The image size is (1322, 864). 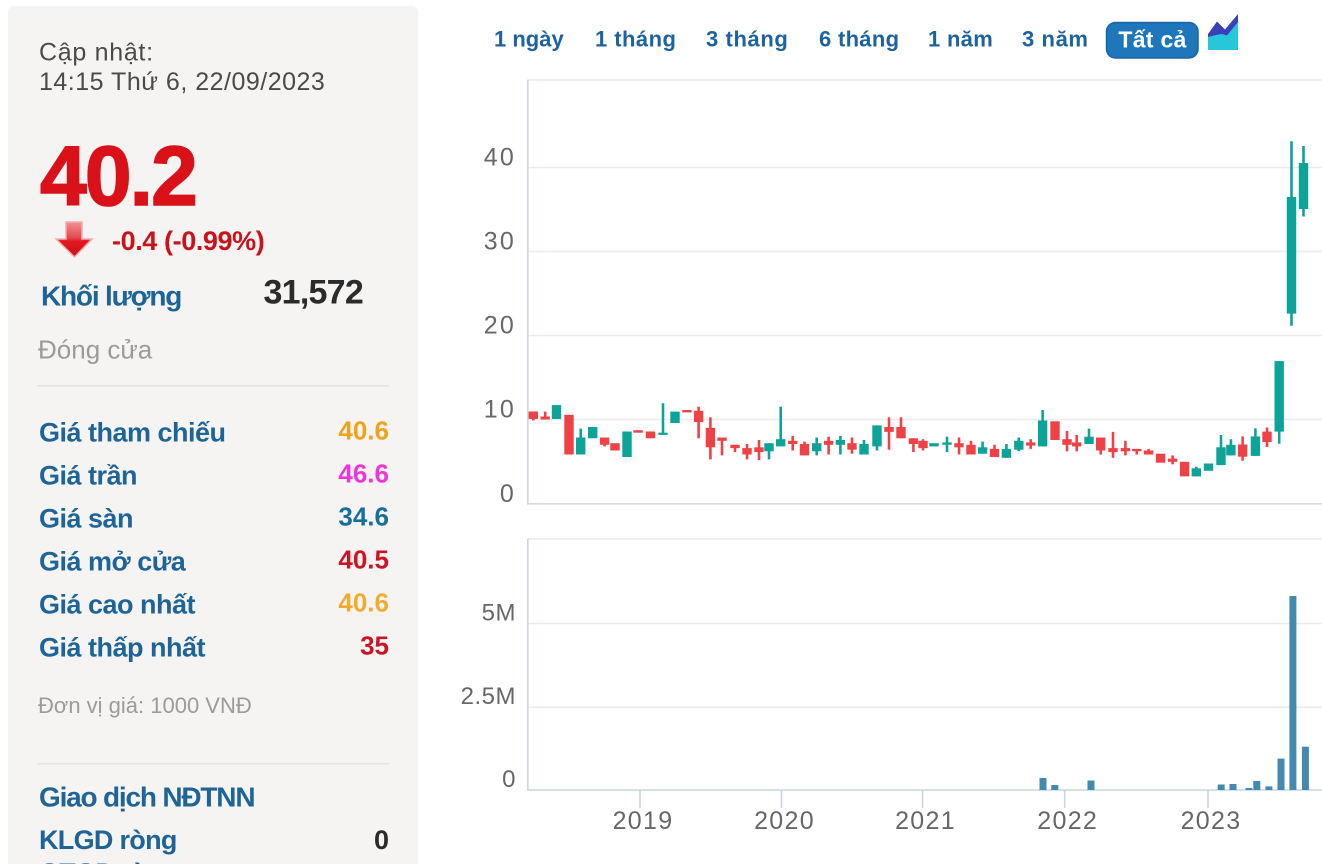 What do you see at coordinates (96, 53) in the screenshot?
I see `svg-text: Cập nhật:` at bounding box center [96, 53].